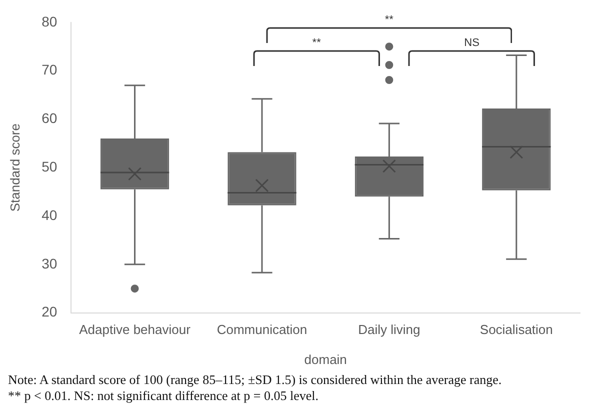  What do you see at coordinates (325, 359) in the screenshot?
I see `x-axis-title: domain` at bounding box center [325, 359].